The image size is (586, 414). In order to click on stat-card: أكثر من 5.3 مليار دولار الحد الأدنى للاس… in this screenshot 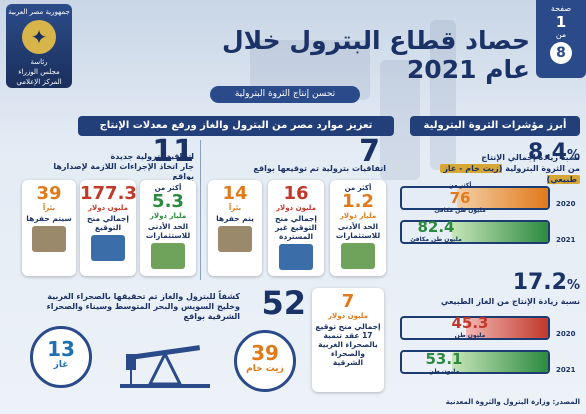, I will do `click(168, 228)`.